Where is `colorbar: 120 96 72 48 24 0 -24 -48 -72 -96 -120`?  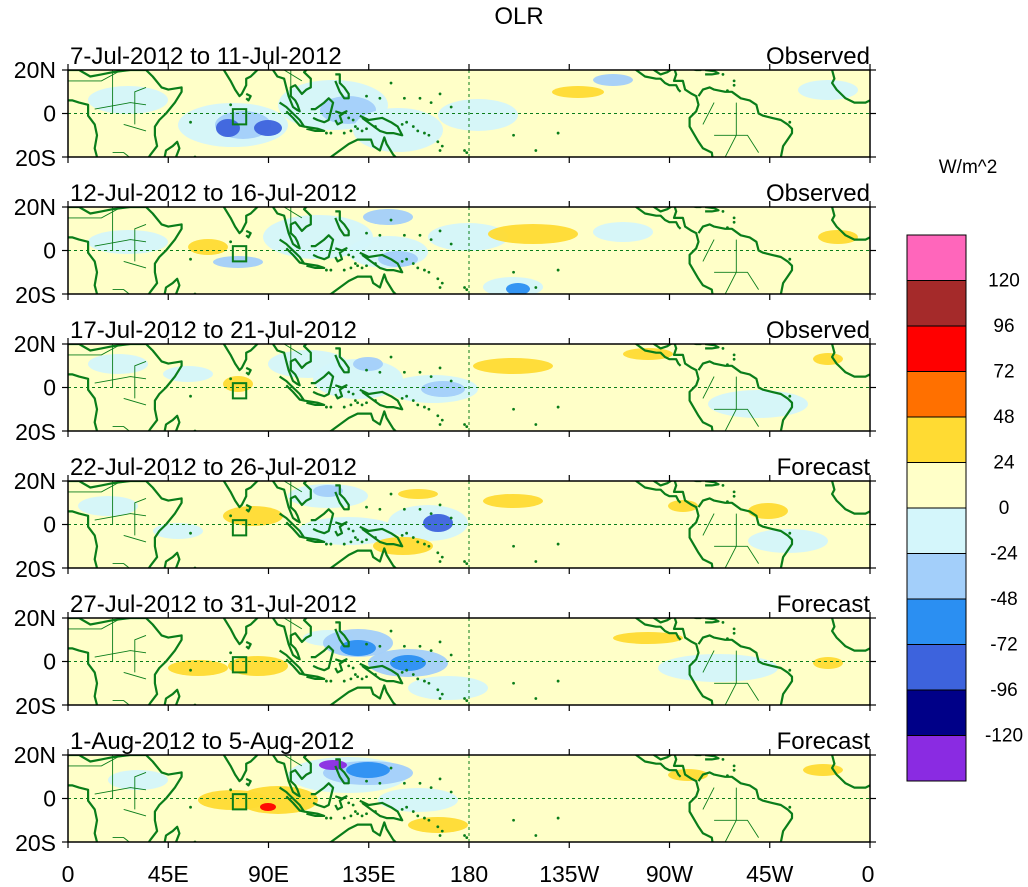
colorbar: 120 96 72 48 24 0 -24 -48 -72 -96 -120 is located at coordinates (964, 508).